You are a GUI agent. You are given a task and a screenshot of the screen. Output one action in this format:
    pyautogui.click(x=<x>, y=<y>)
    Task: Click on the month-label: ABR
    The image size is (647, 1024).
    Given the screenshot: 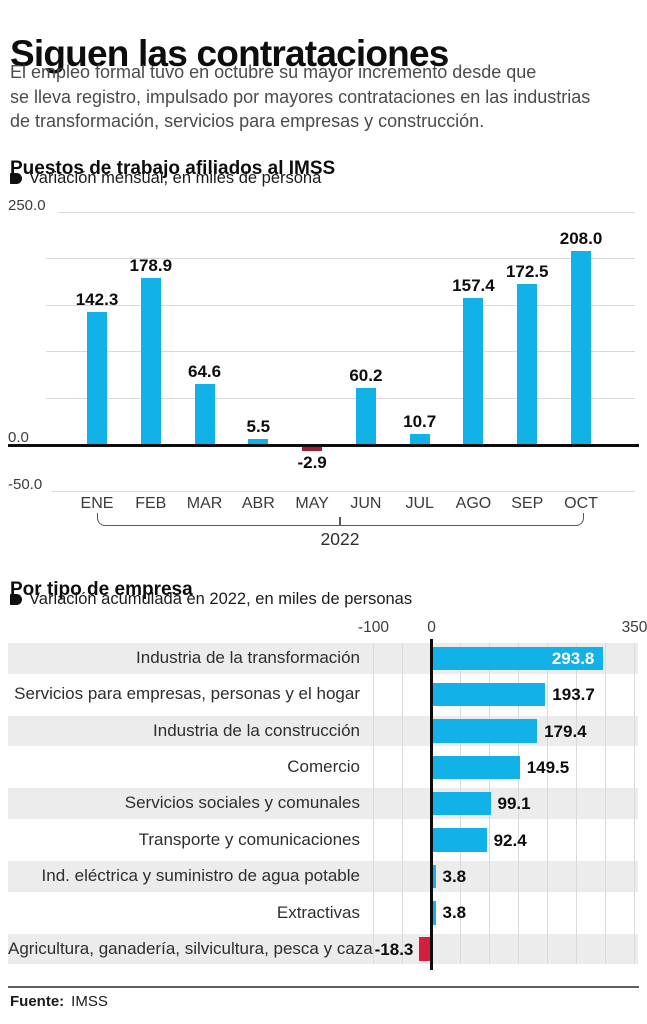 What is the action you would take?
    pyautogui.click(x=258, y=503)
    